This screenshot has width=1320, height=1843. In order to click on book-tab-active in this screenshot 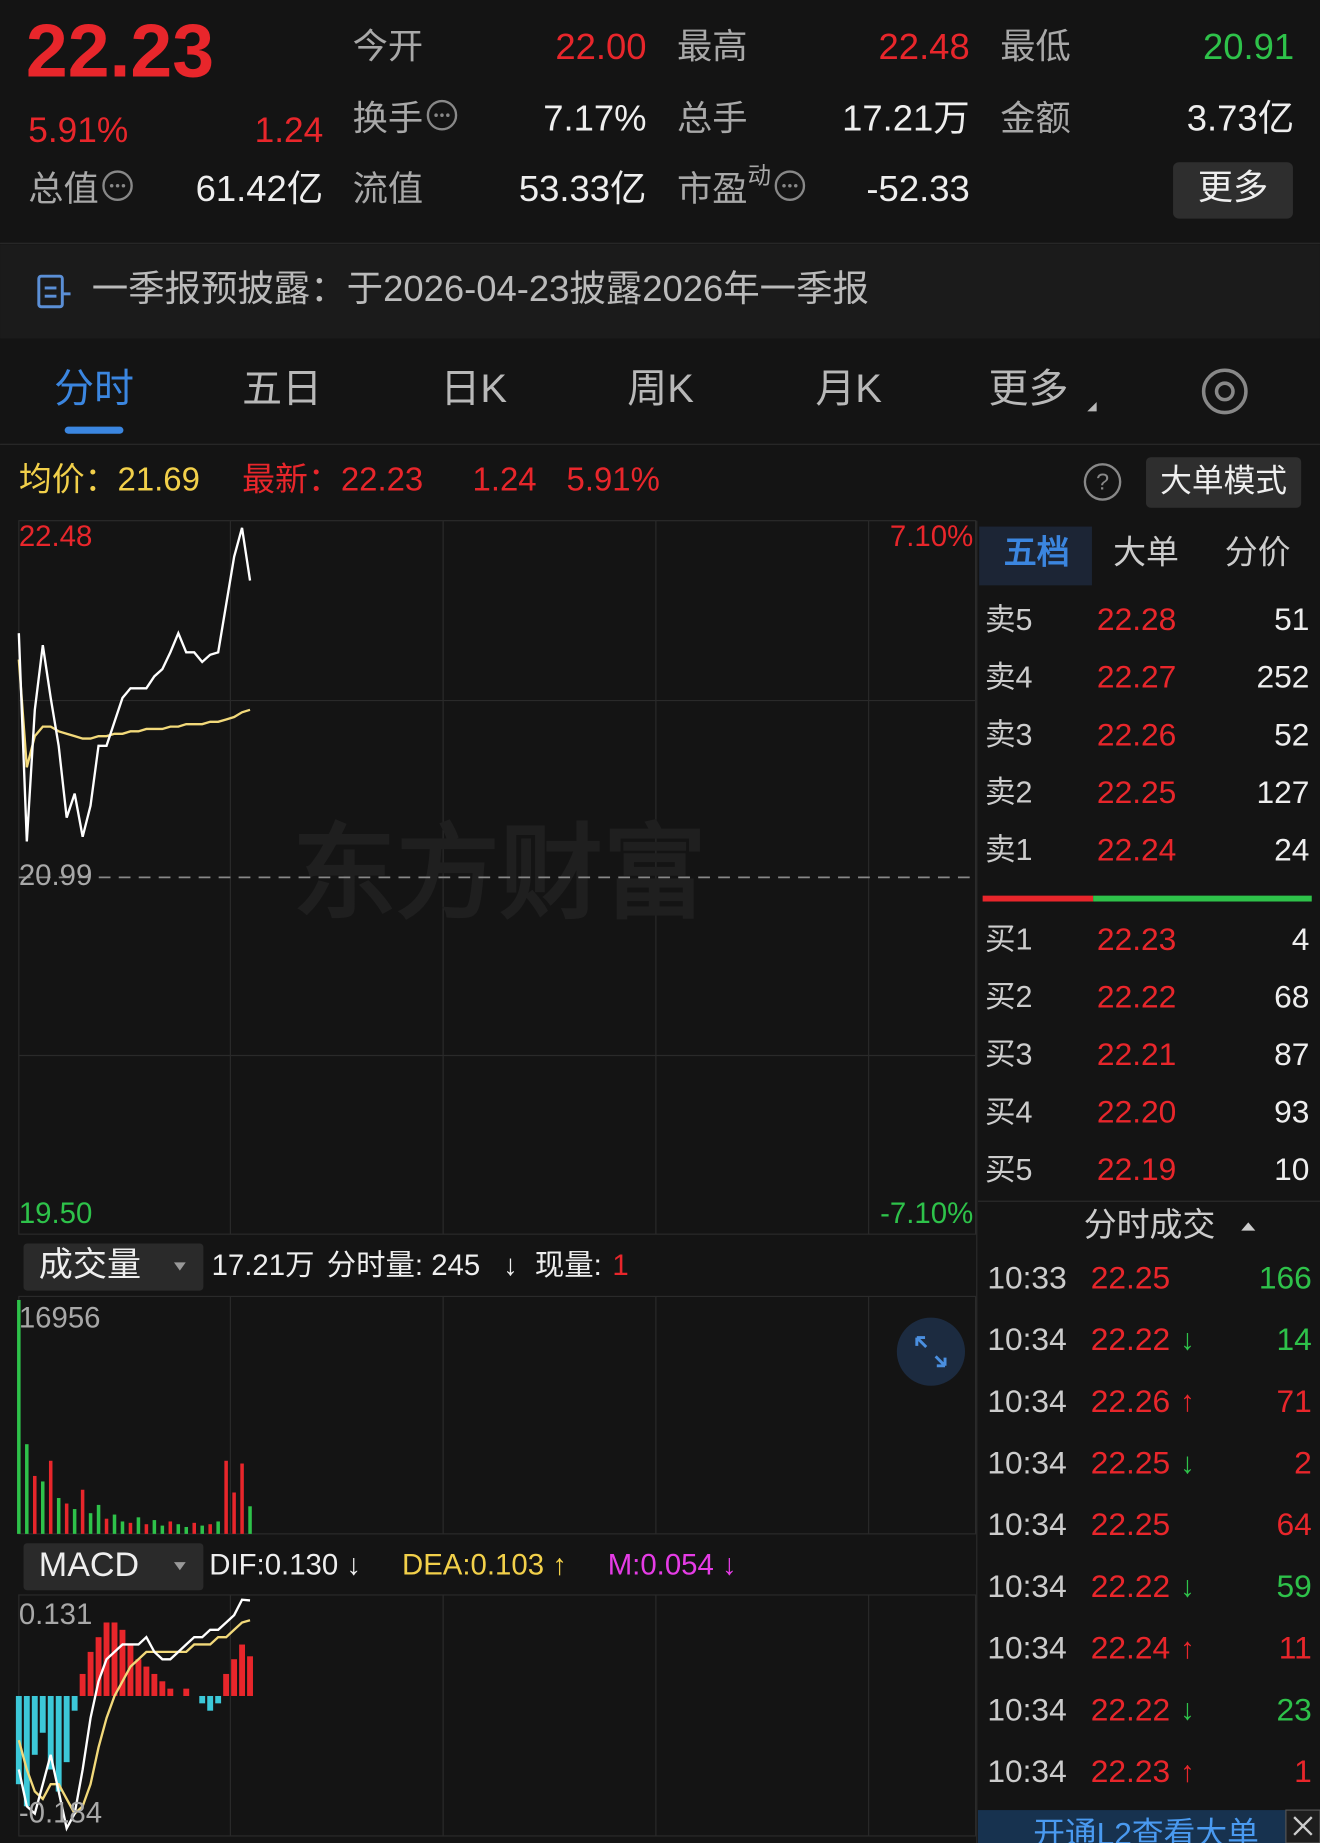, I will do `click(1035, 556)`.